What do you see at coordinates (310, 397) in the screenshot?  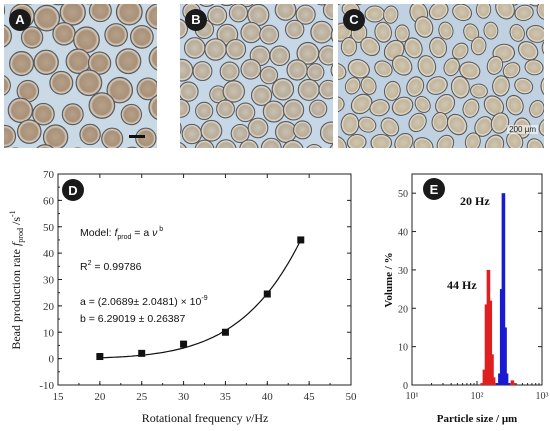 I see `x-tick-label-d: 45` at bounding box center [310, 397].